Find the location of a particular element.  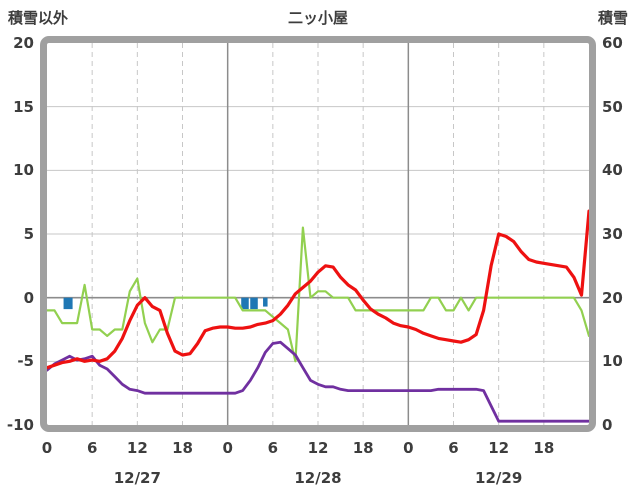

right-axis-tick-label: 60 is located at coordinates (612, 43).